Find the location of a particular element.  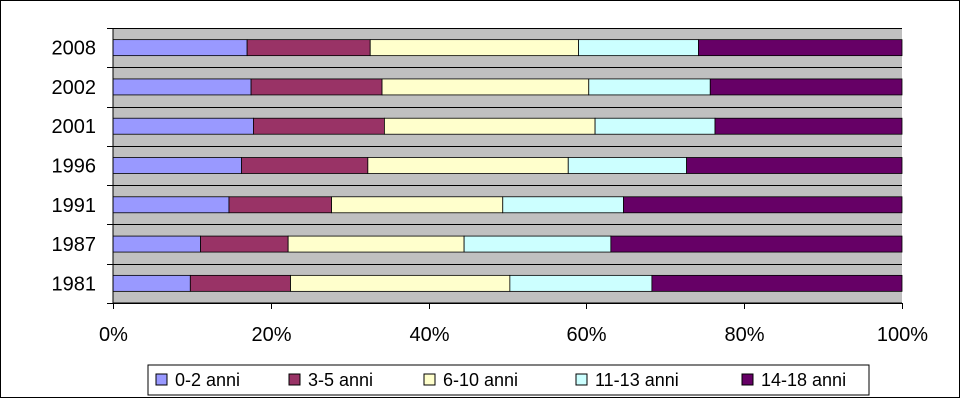

y-tick-label: 2001 is located at coordinates (74, 127).